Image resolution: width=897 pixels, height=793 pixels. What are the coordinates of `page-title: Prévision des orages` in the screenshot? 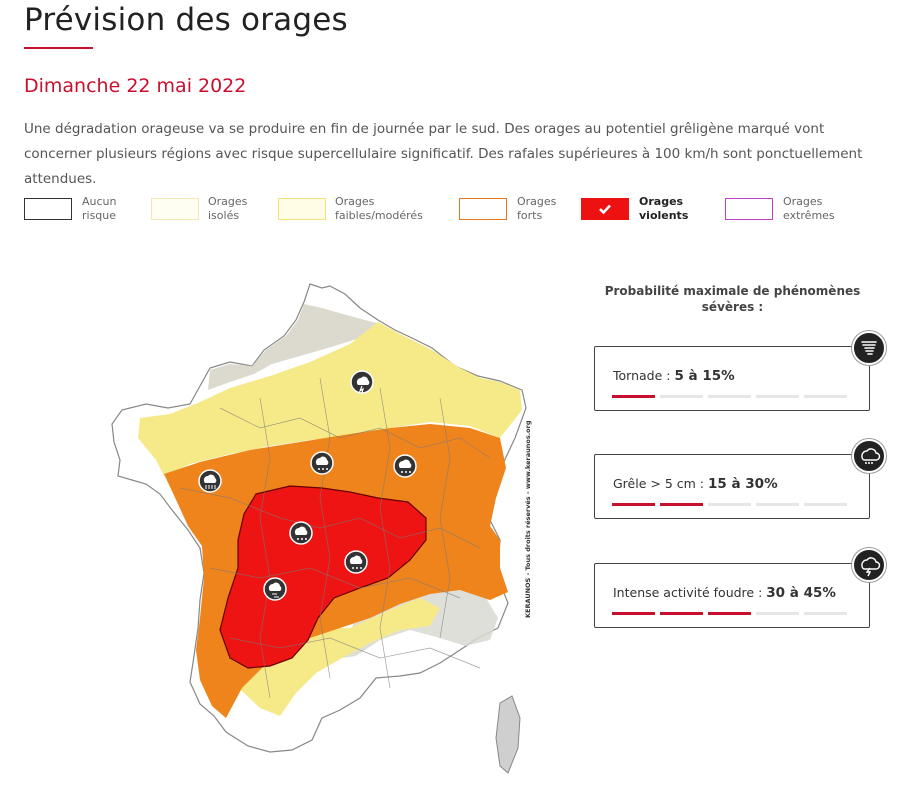 It's located at (186, 20).